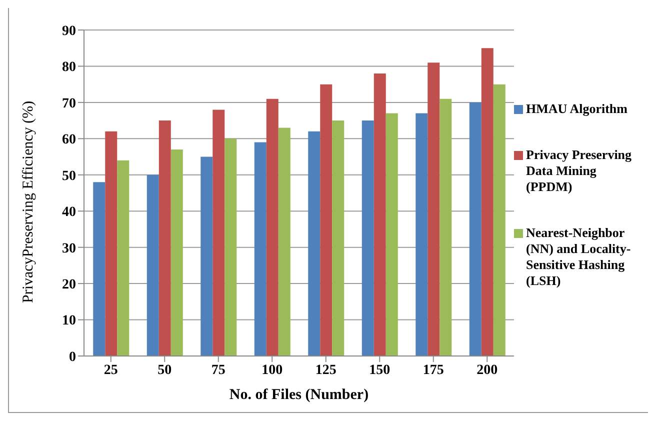 The image size is (659, 425). I want to click on y-tick-label: 50, so click(69, 176).